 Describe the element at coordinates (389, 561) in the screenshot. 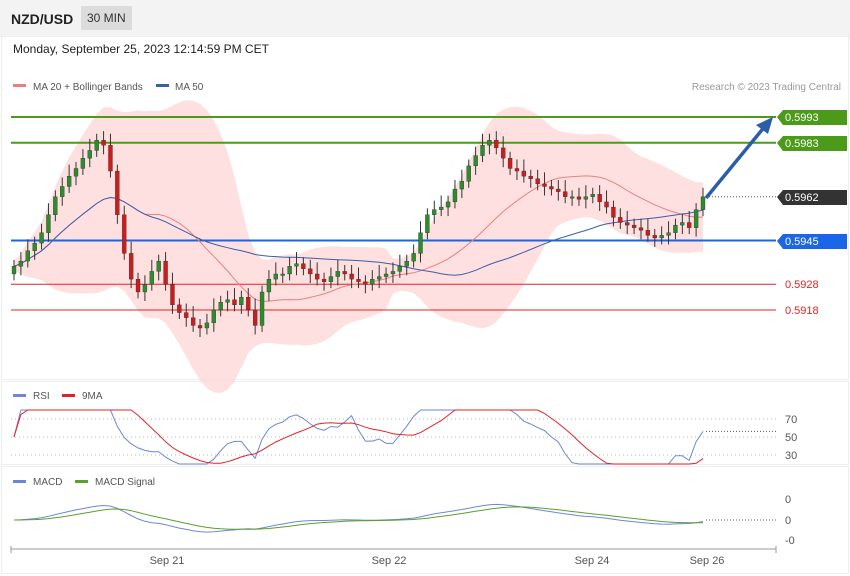

I see `x-tick-label-1: Sep 22` at that location.